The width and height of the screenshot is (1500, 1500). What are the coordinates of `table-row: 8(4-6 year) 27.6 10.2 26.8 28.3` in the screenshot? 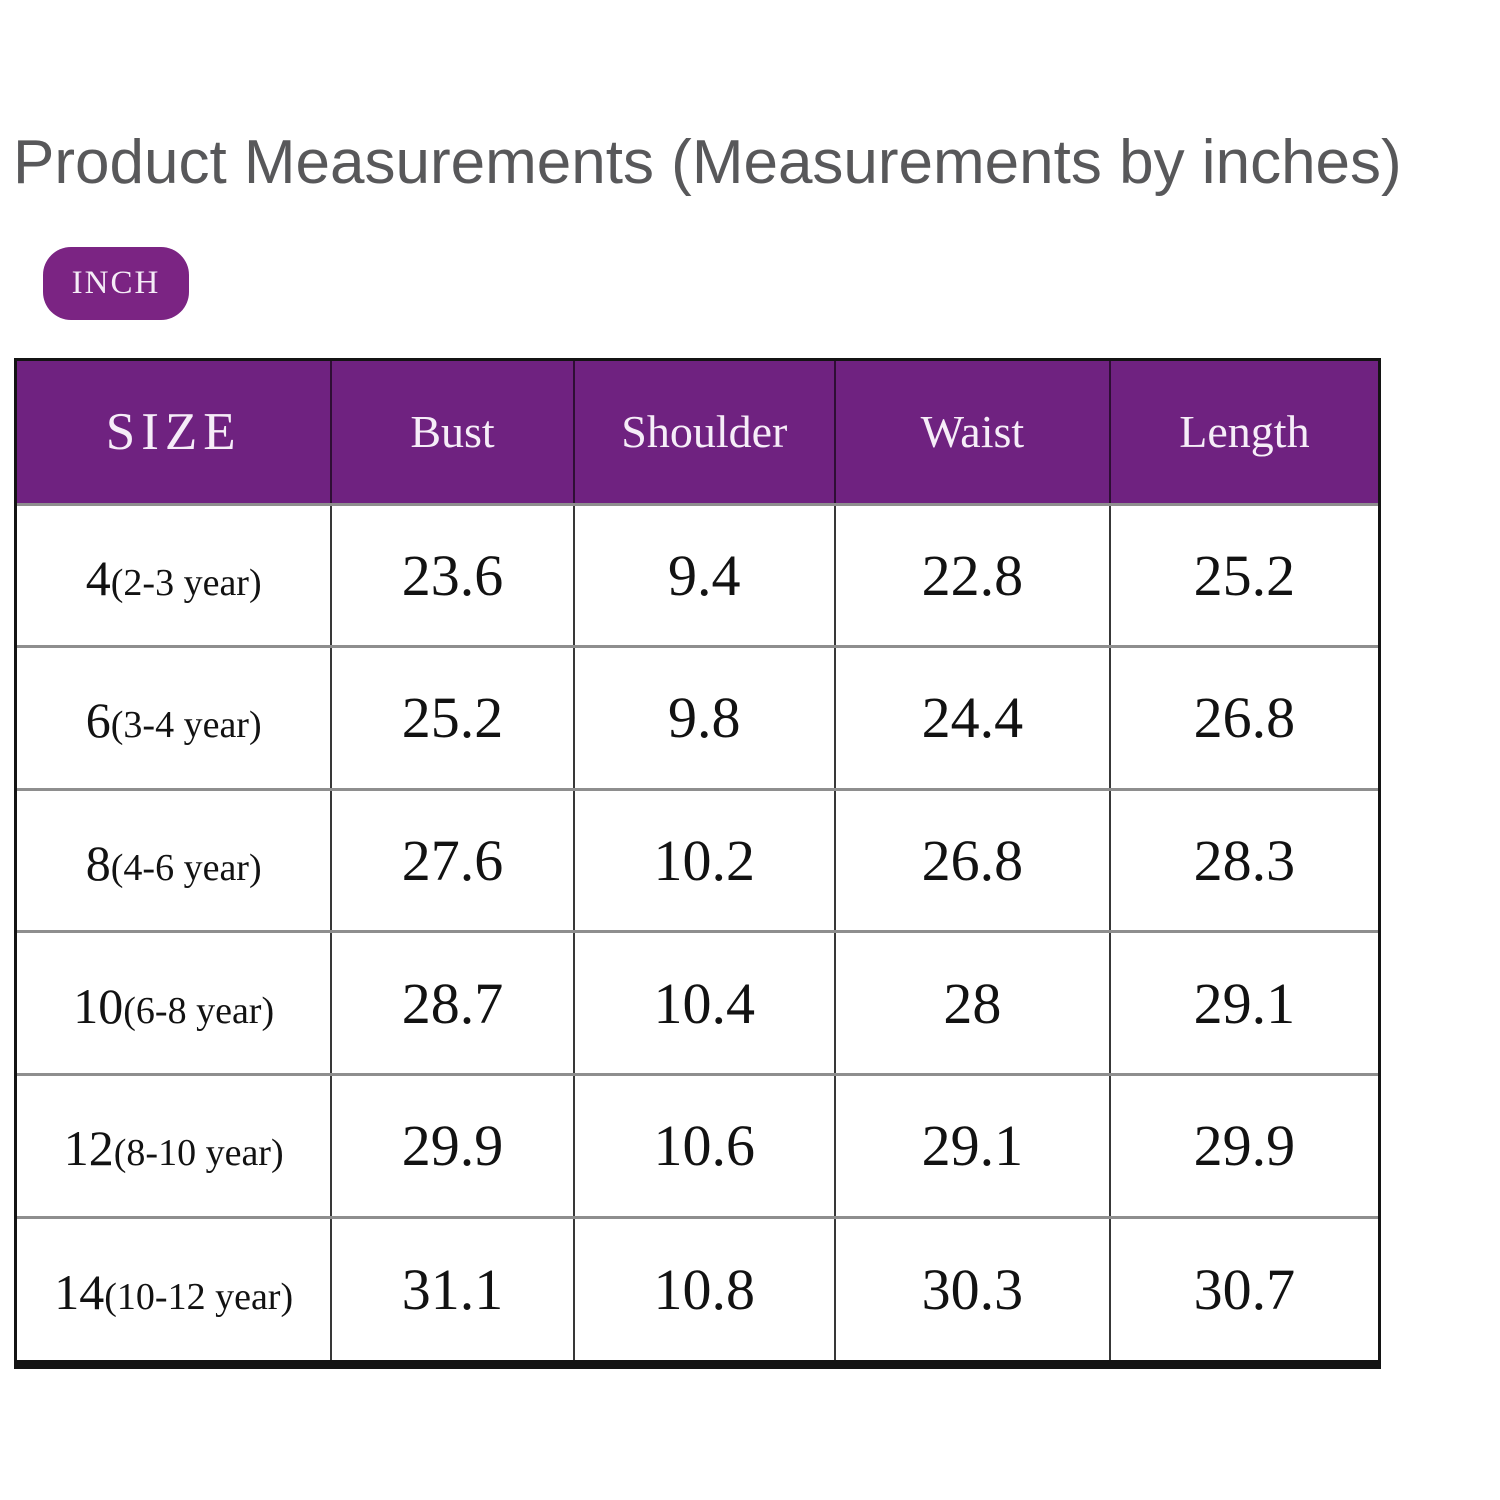 It's located at (697, 859).